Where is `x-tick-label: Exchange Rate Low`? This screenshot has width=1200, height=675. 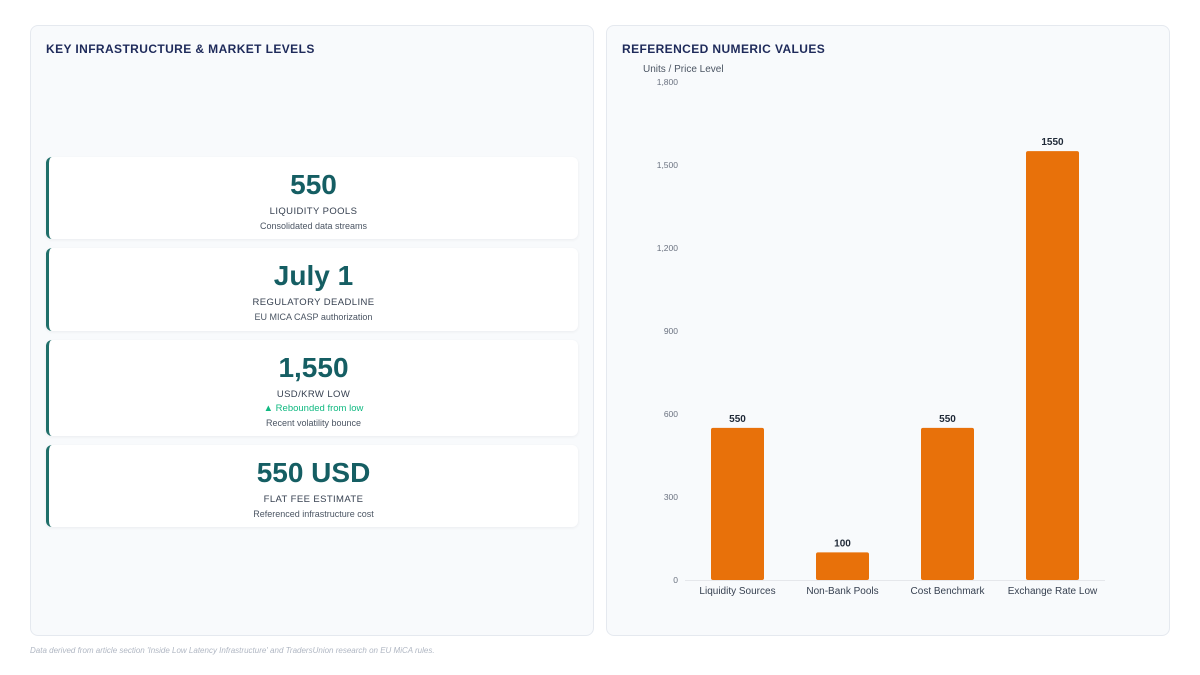
x-tick-label: Exchange Rate Low is located at coordinates (1053, 591).